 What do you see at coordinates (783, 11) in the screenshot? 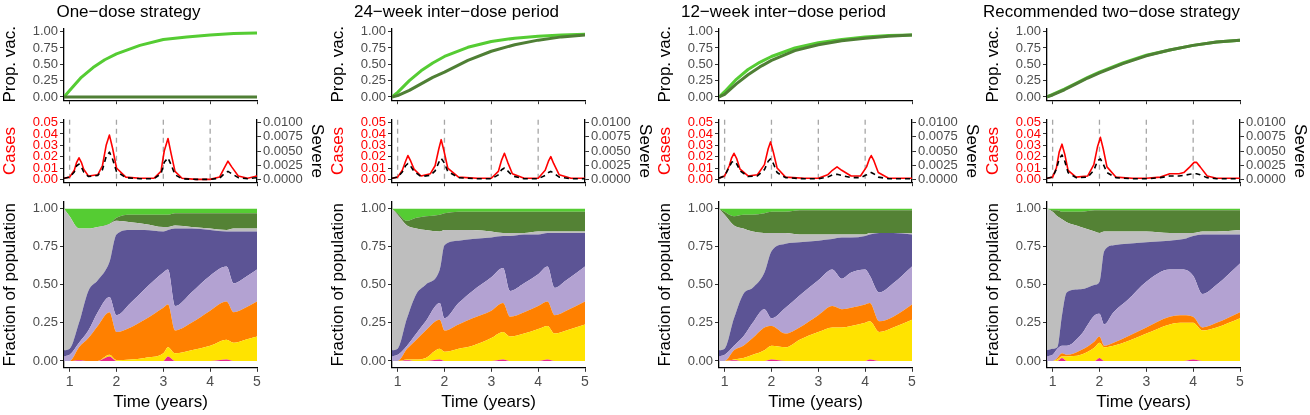
I see `chart-title: 12−week inter−dose period` at bounding box center [783, 11].